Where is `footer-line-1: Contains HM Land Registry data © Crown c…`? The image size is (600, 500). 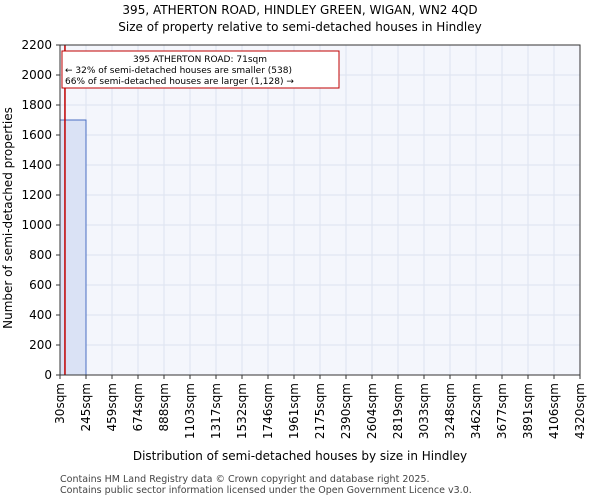
footer-line-1: Contains HM Land Registry data © Crown c… is located at coordinates (245, 479).